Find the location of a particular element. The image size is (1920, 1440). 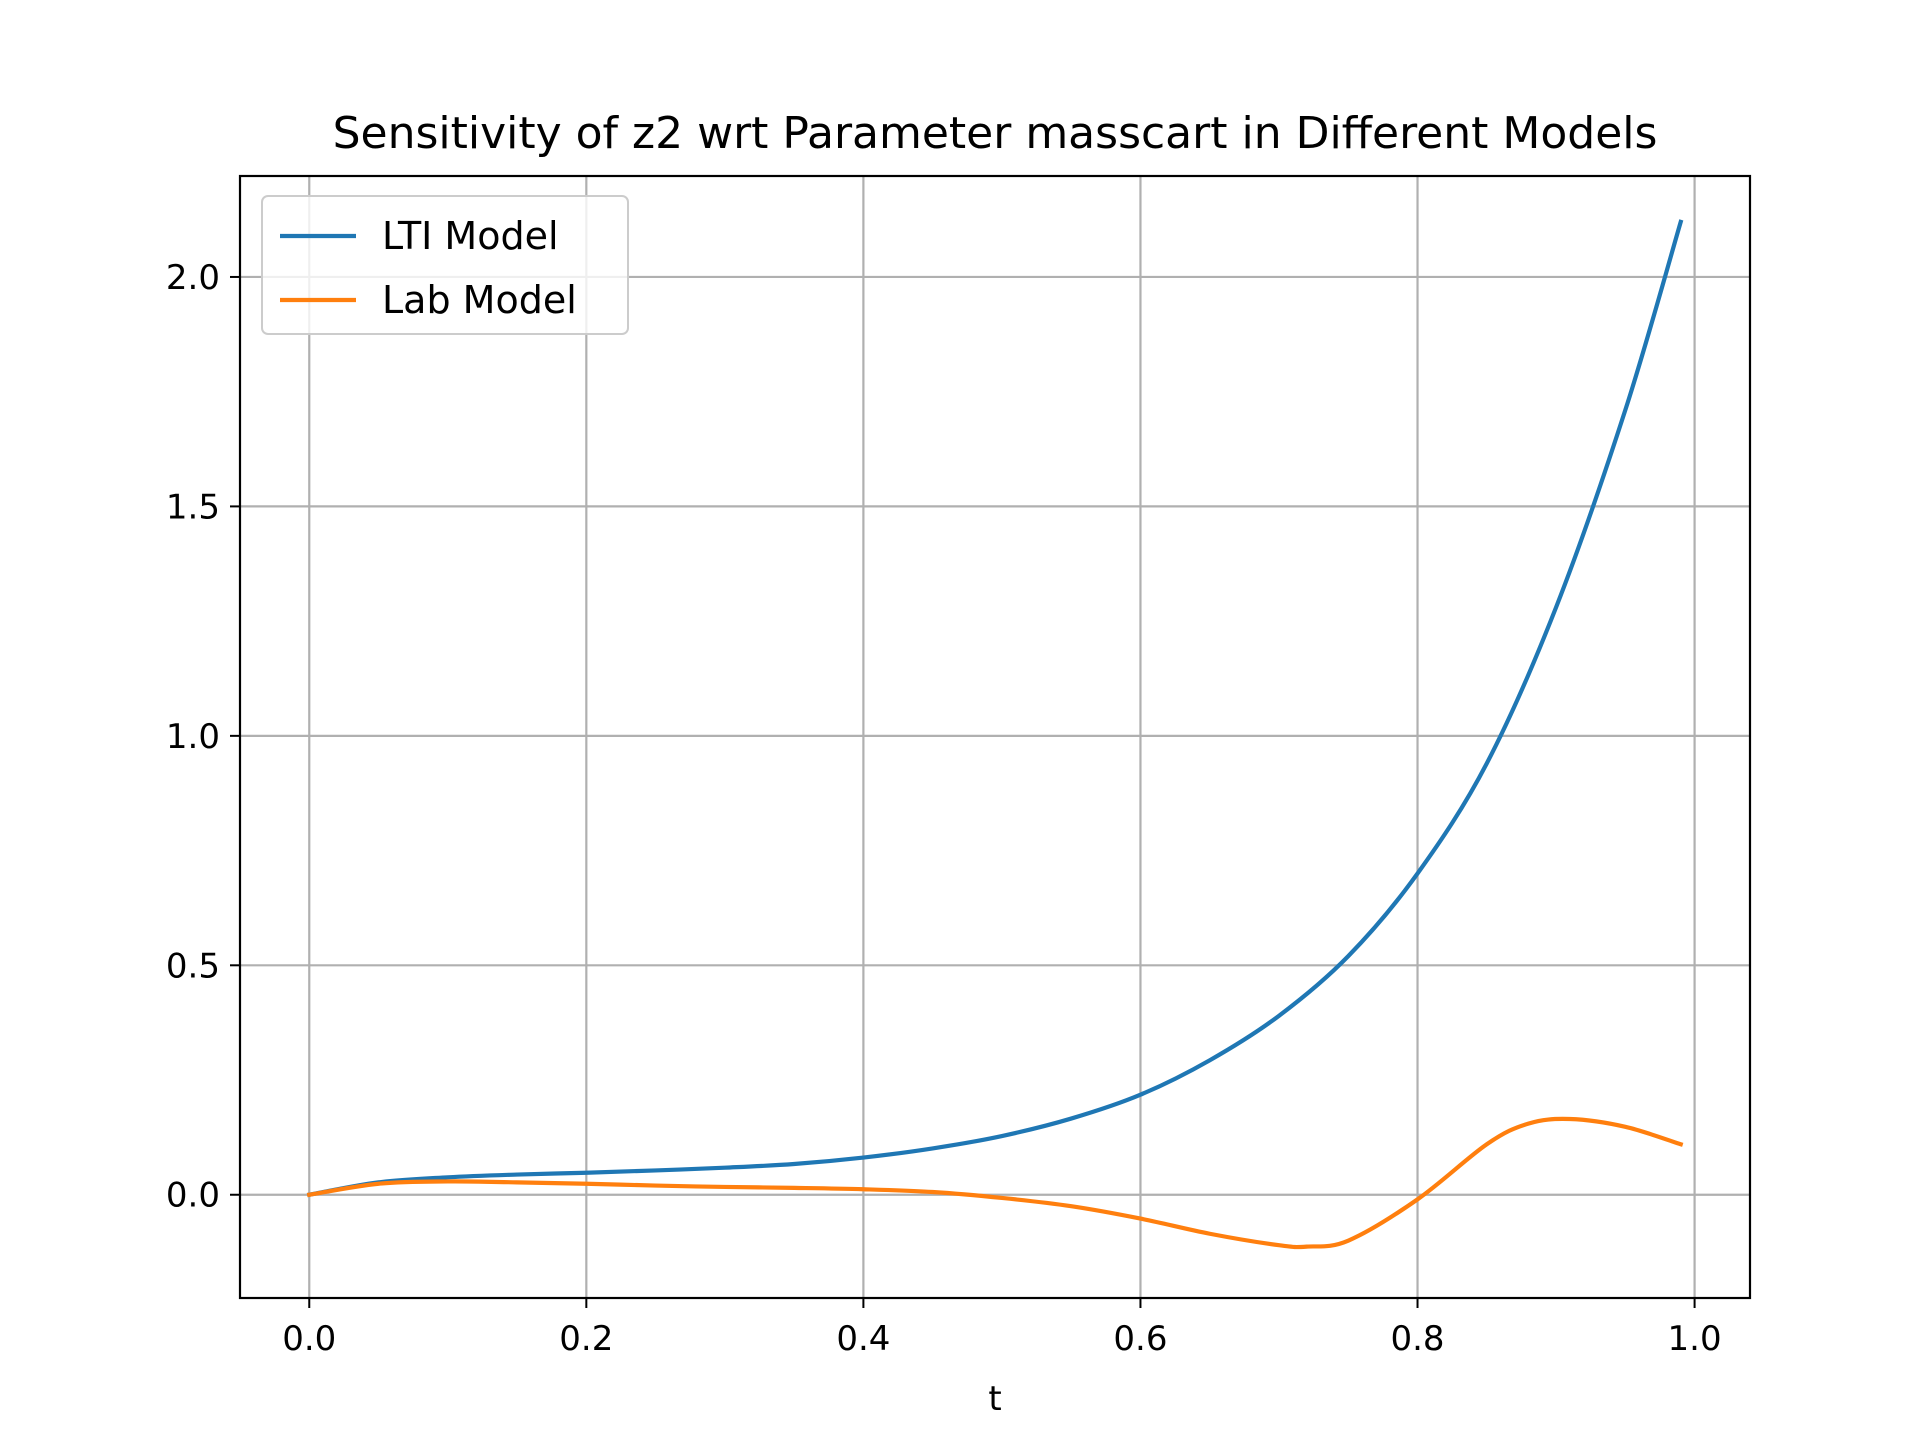

x-tick-label: 0.8 is located at coordinates (1417, 1339).